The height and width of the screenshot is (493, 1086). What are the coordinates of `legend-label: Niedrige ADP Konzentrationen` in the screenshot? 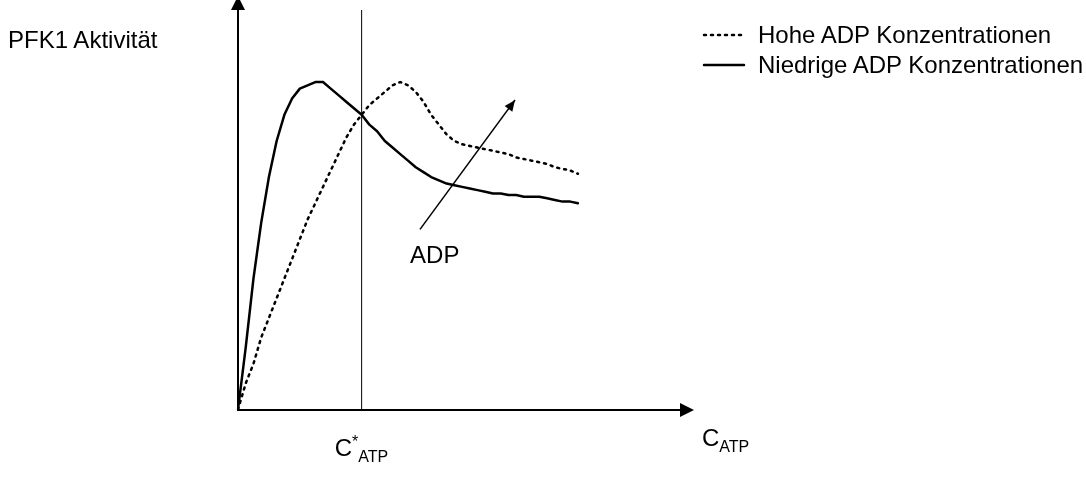 It's located at (921, 65).